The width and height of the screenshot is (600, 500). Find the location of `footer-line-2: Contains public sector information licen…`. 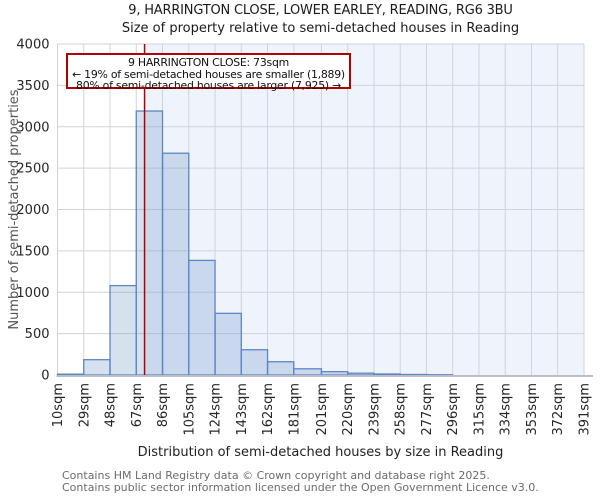

footer-line-2: Contains public sector information licen… is located at coordinates (300, 487).